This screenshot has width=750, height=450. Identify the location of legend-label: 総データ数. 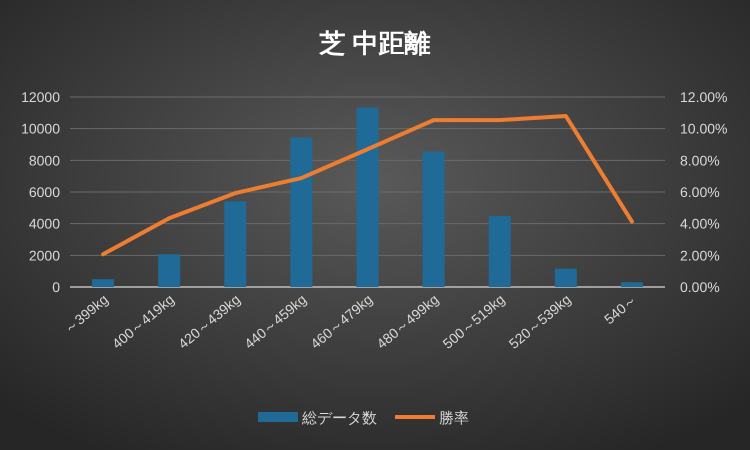
(339, 418).